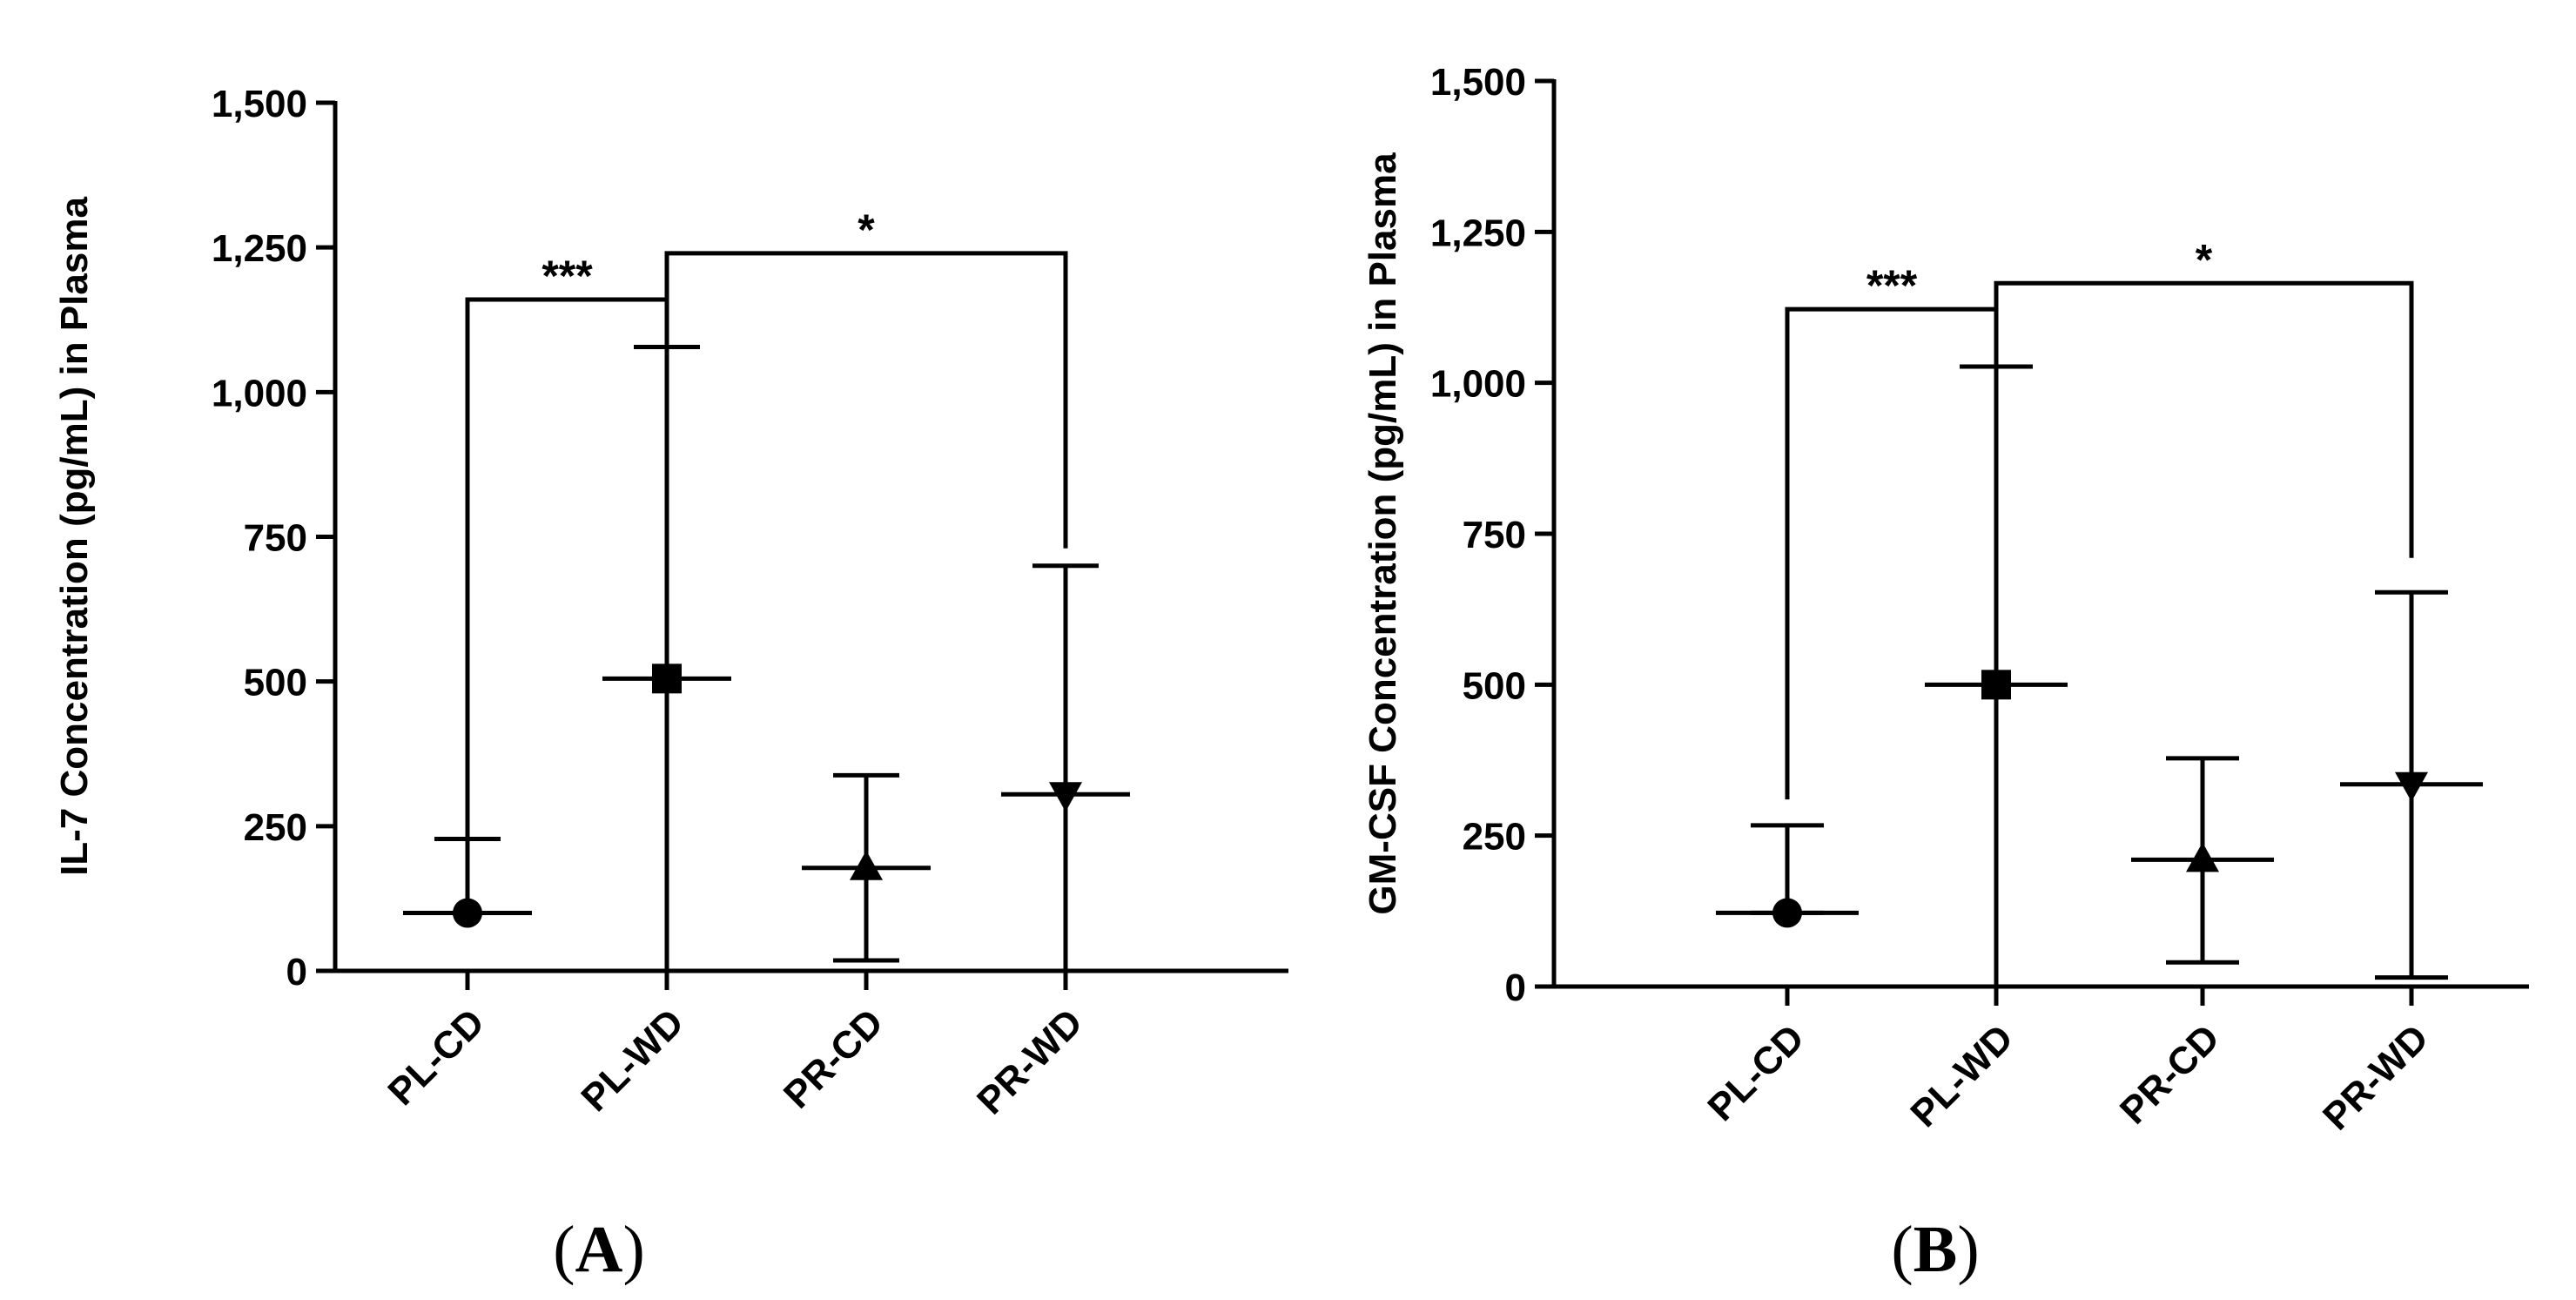  Describe the element at coordinates (1383, 533) in the screenshot. I see `y-axis-title: GM-CSF Concentration (pg/mL) in Plasma` at that location.